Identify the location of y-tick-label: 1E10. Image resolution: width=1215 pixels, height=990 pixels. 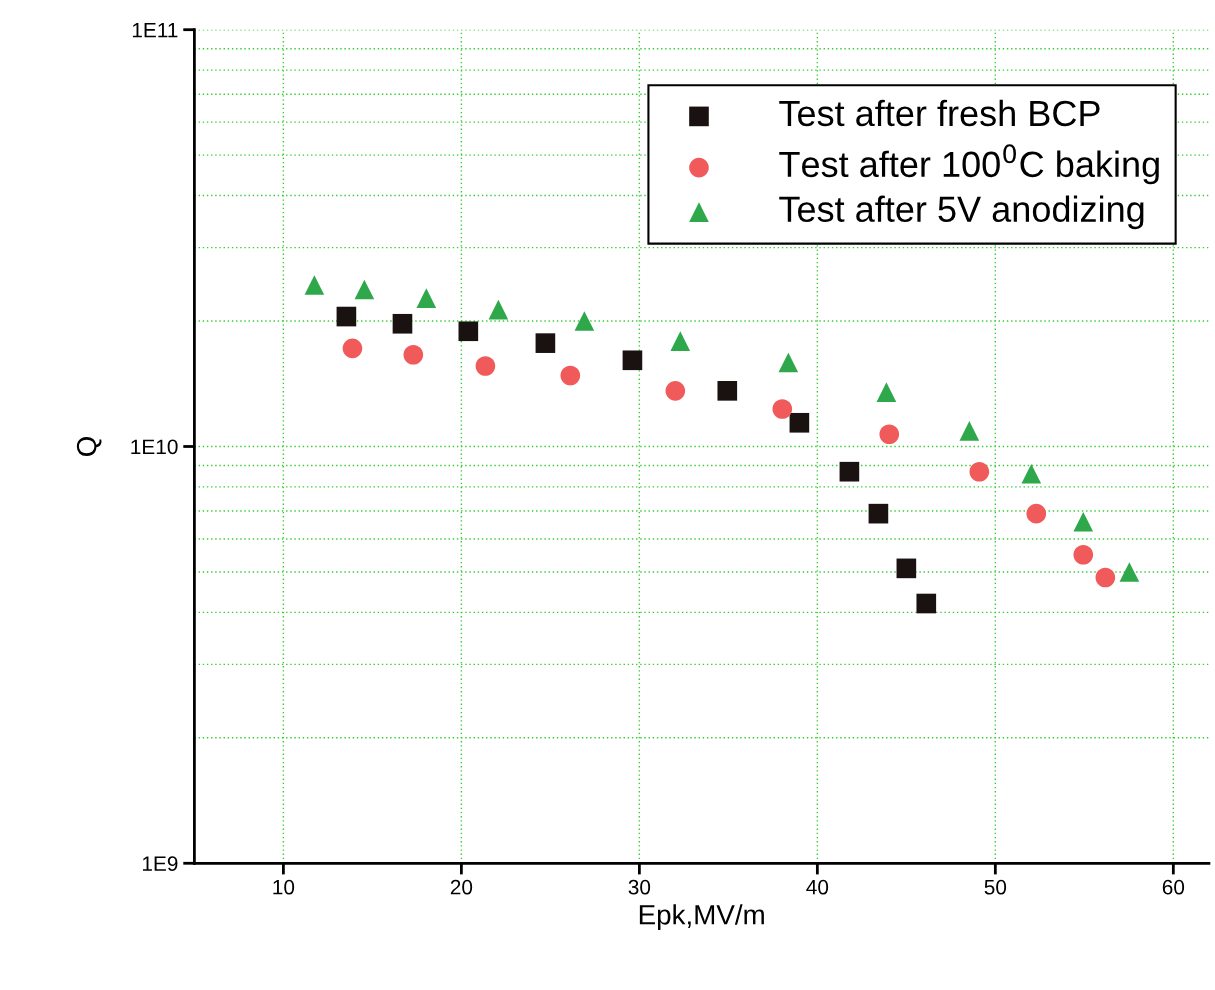
(154, 447).